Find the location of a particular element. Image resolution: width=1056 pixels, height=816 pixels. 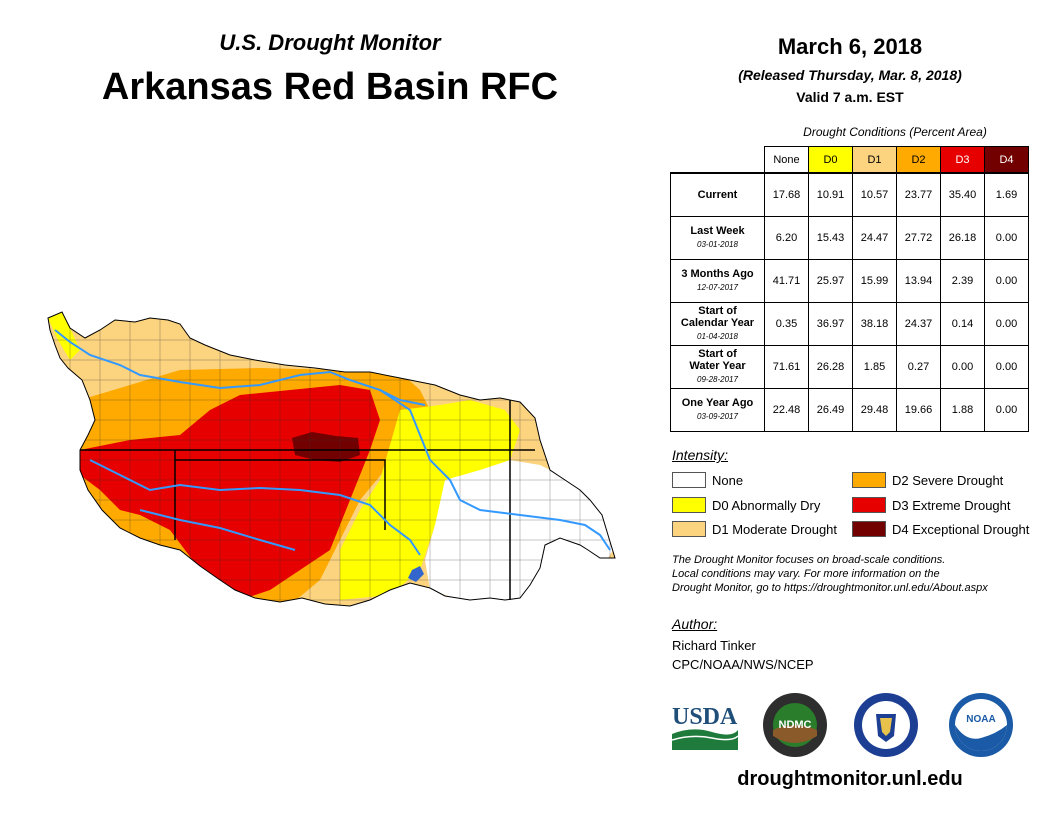

legend-item-d0: D0 Abnormally Dry is located at coordinates (746, 505).